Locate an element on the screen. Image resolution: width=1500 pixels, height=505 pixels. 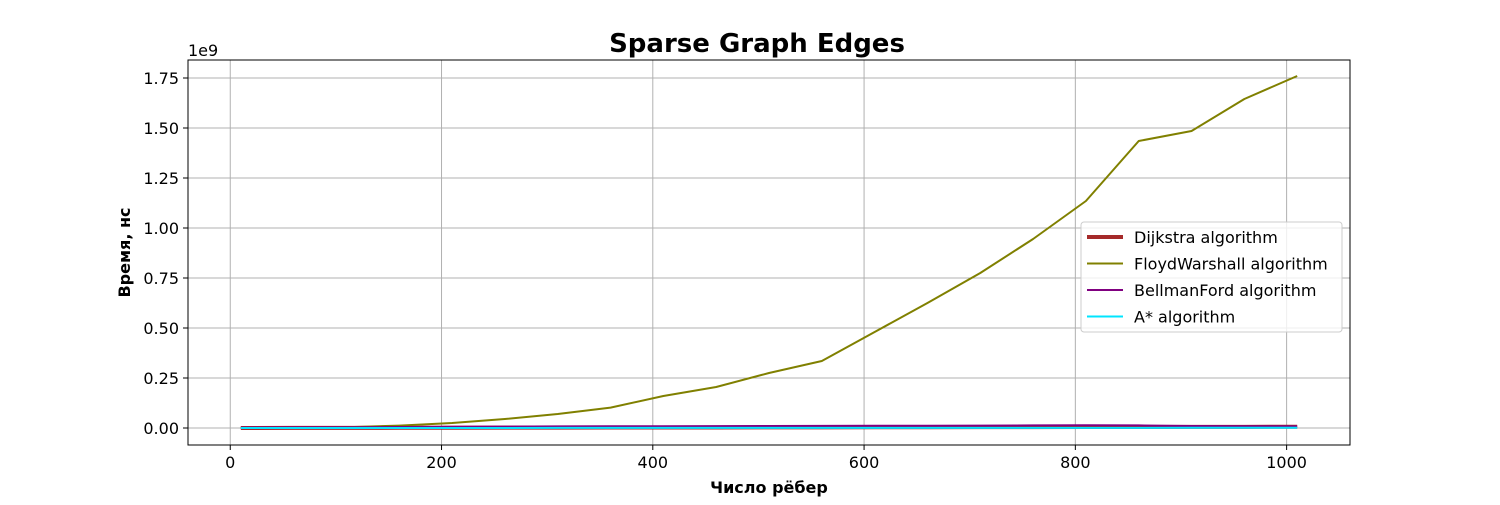
y-axis-label: Время, нс is located at coordinates (124, 252).